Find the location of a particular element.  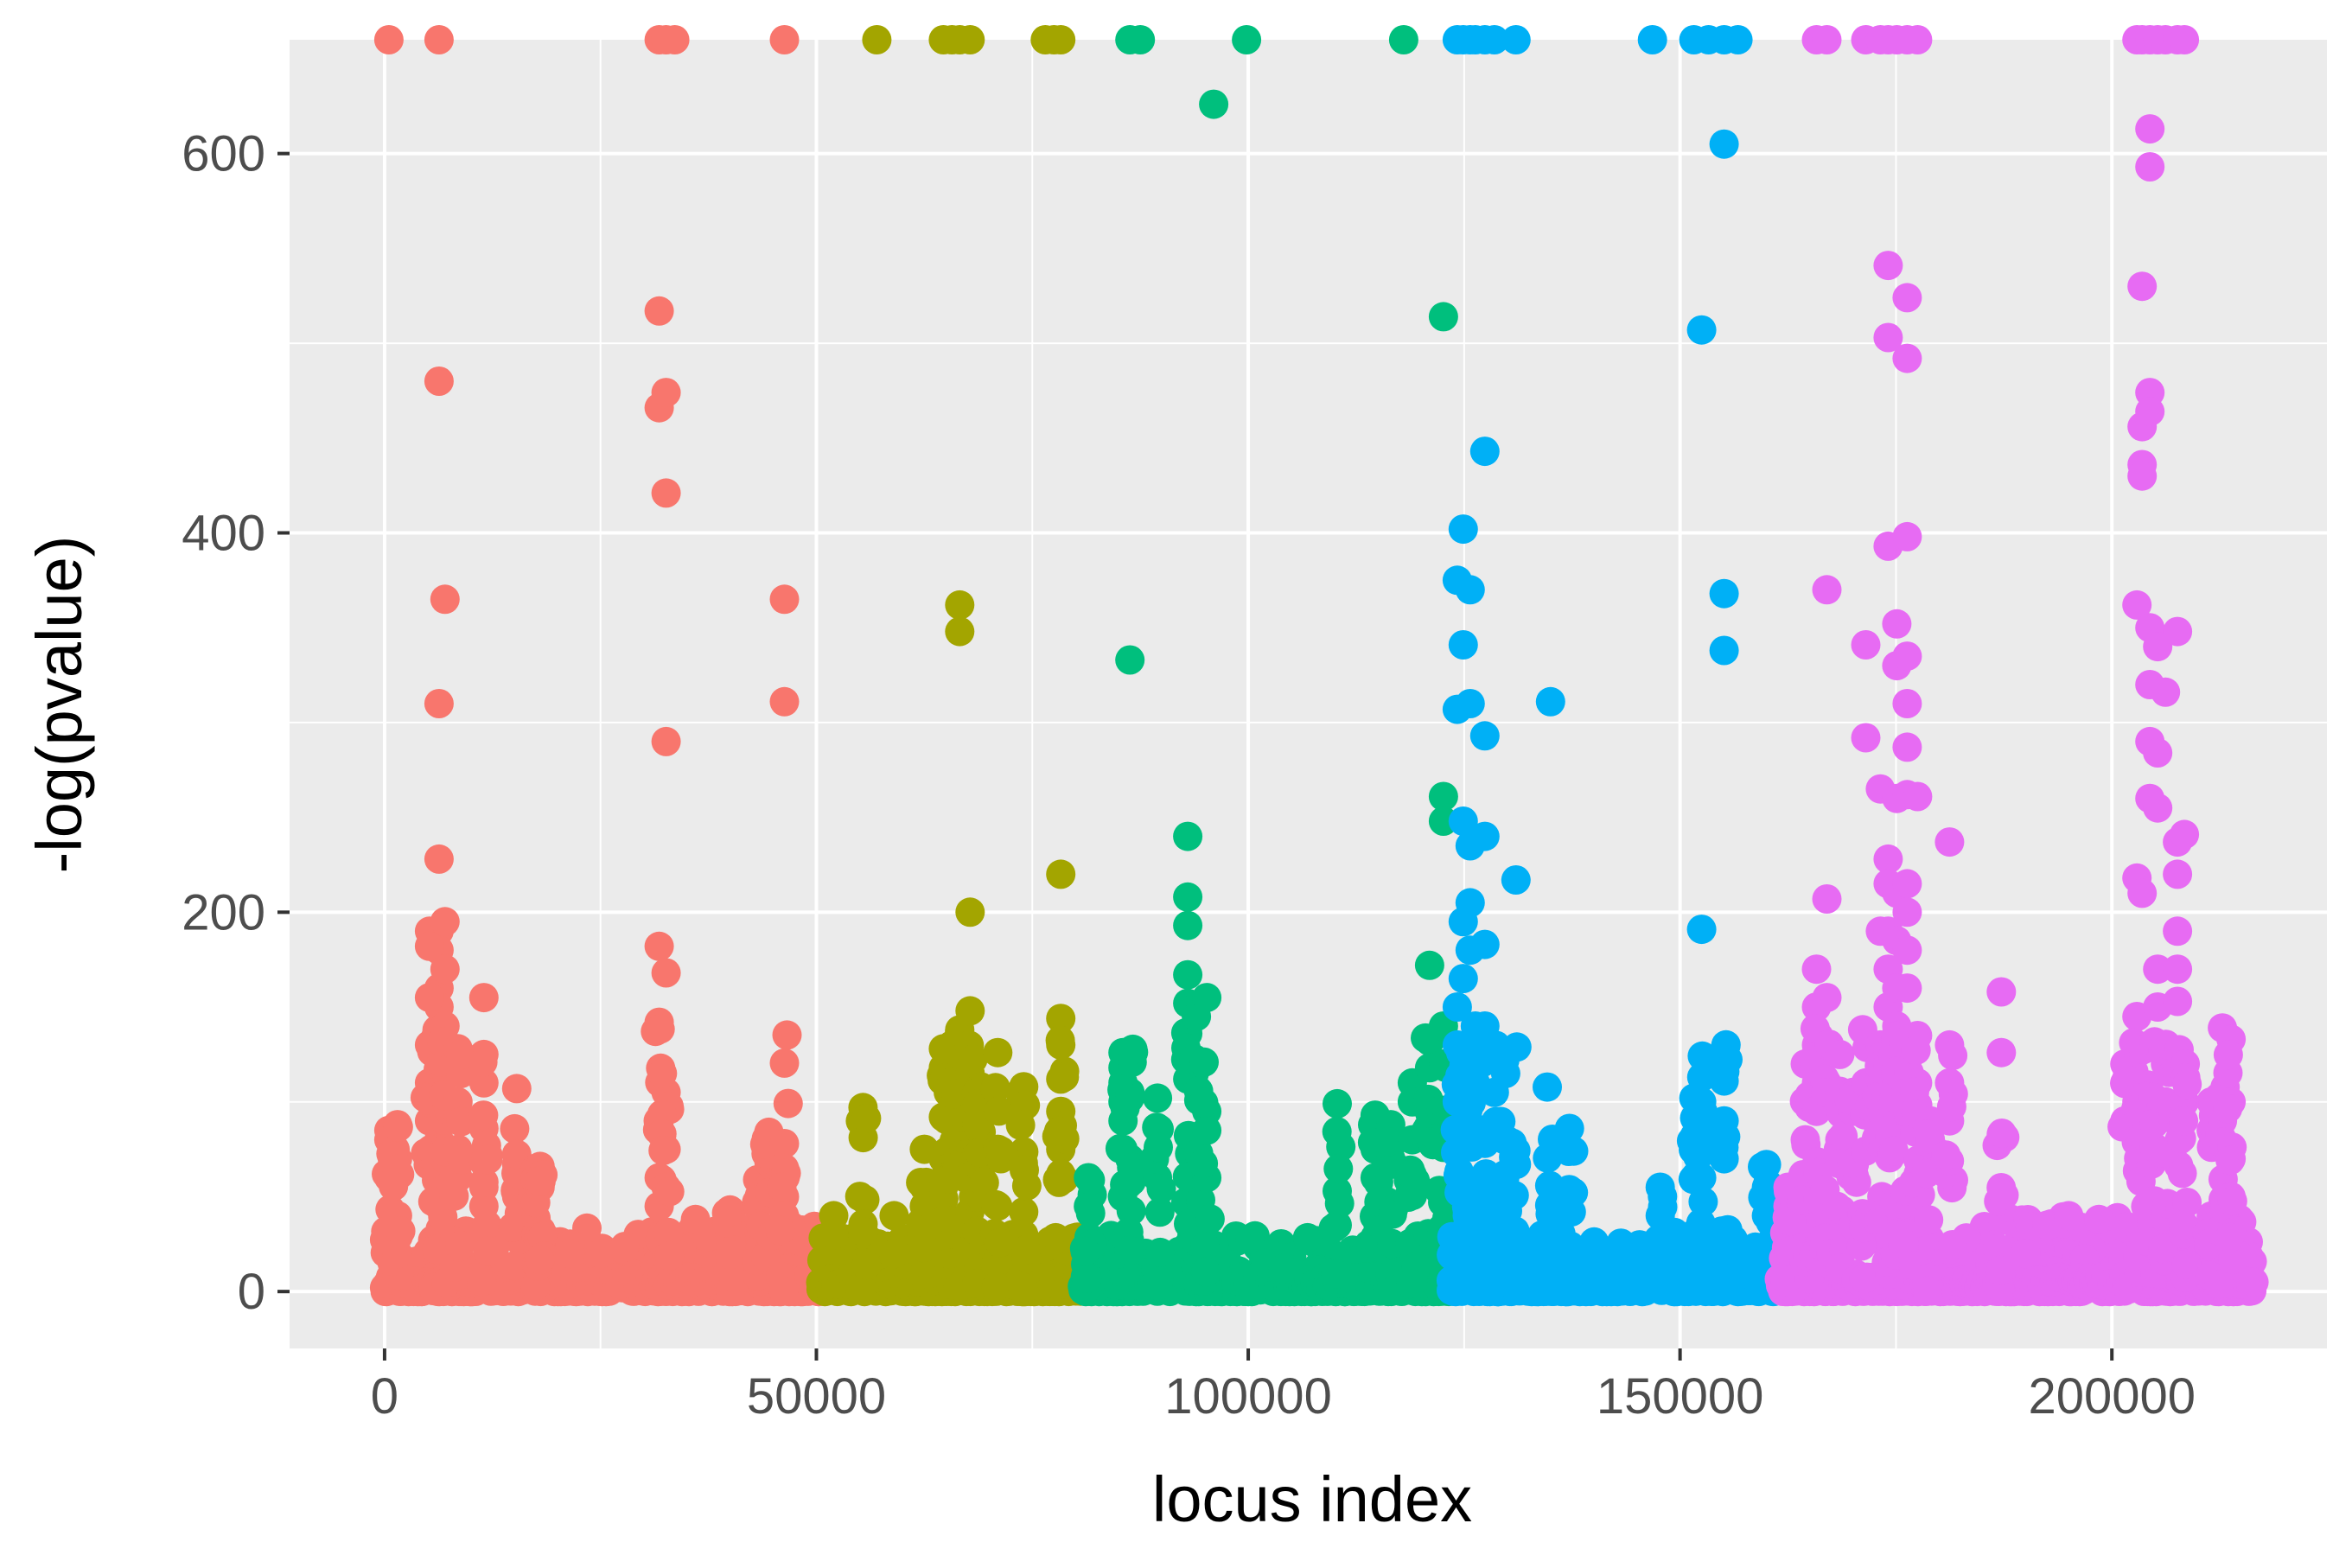

y-tick-label: 0 is located at coordinates (252, 1292).